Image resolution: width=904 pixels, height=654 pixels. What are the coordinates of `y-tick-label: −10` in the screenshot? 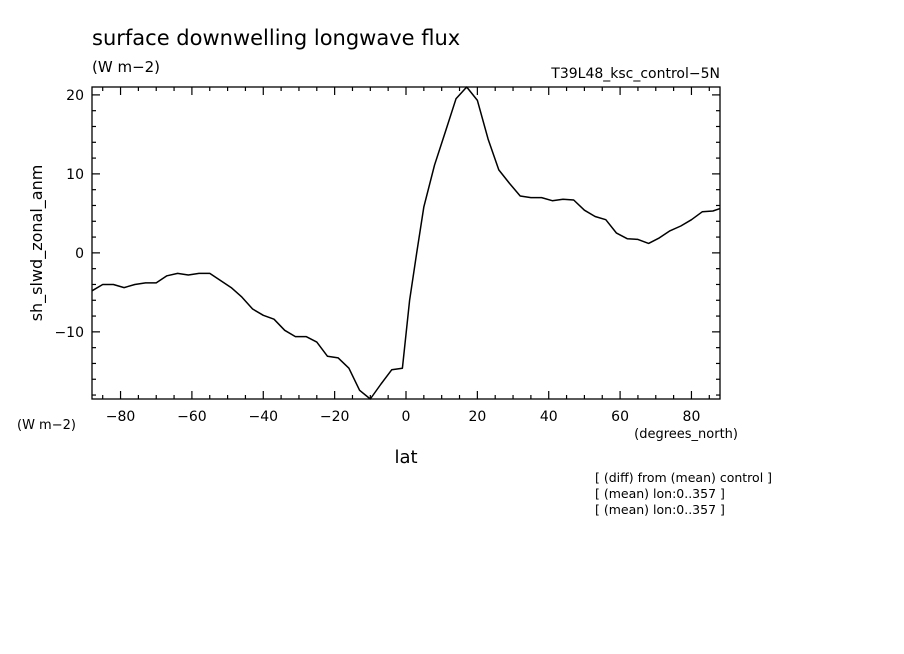 It's located at (69, 333).